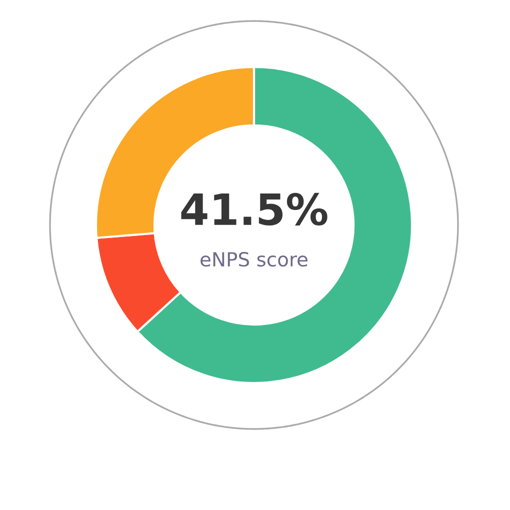  Describe the element at coordinates (254, 209) in the screenshot. I see `text: 41.5%` at that location.